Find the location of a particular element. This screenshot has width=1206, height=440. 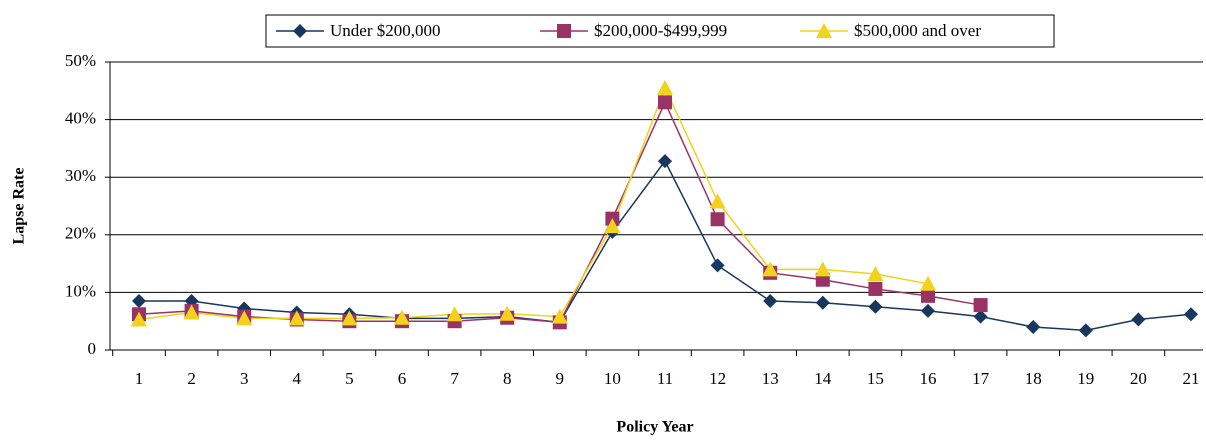

x-tick-label: 9 is located at coordinates (560, 378).